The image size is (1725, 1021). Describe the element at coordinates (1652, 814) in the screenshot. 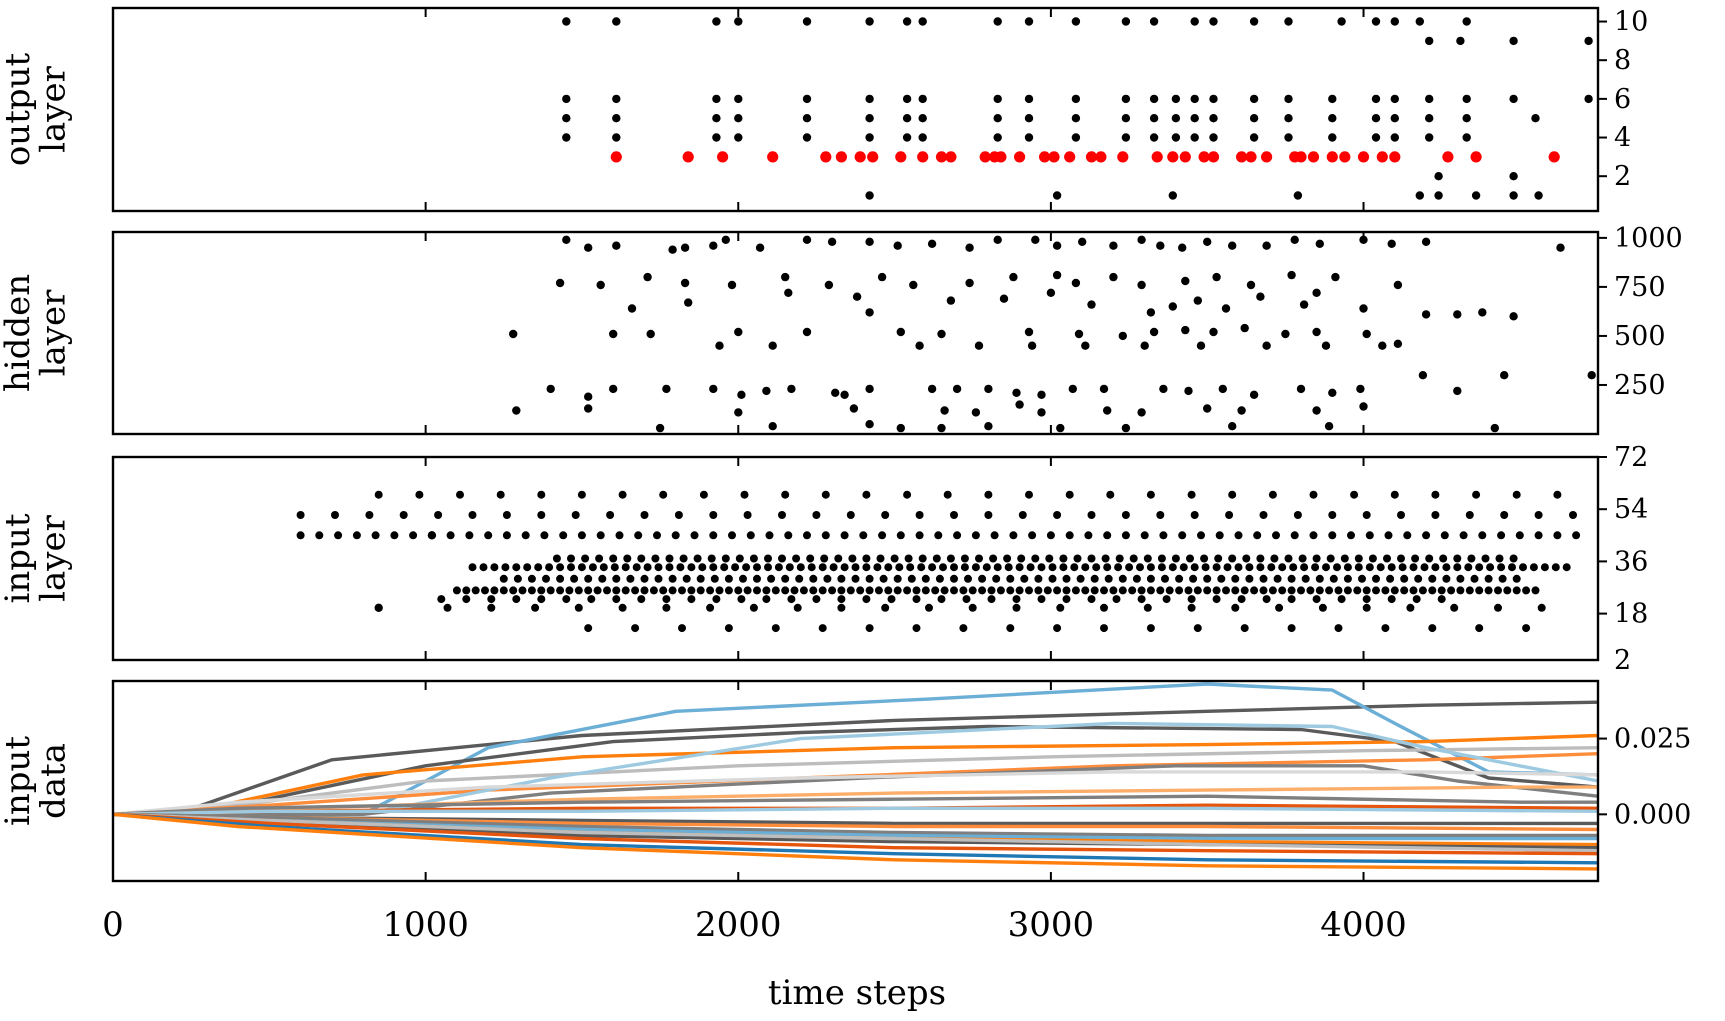

I see `y-tick-label: 0.000` at that location.